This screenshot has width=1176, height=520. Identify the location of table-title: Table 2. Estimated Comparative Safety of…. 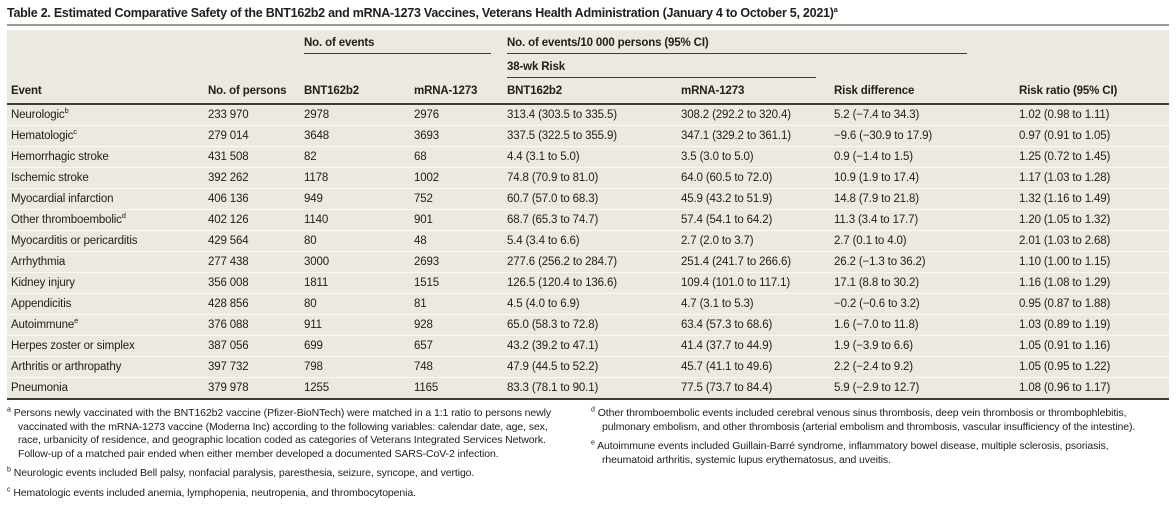
(588, 12).